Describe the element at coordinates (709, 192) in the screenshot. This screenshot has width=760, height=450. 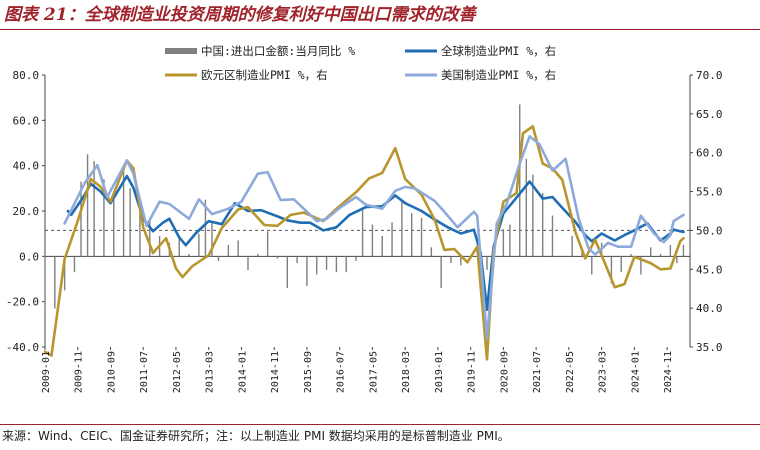
I see `right-tick-label: 55.0` at that location.